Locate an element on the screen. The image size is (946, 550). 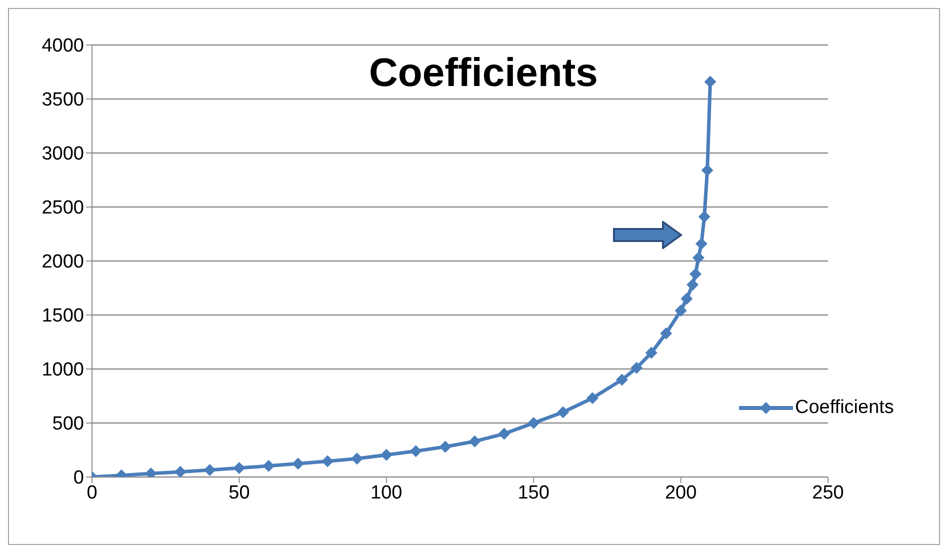
x-tick-label: 200 is located at coordinates (680, 493).